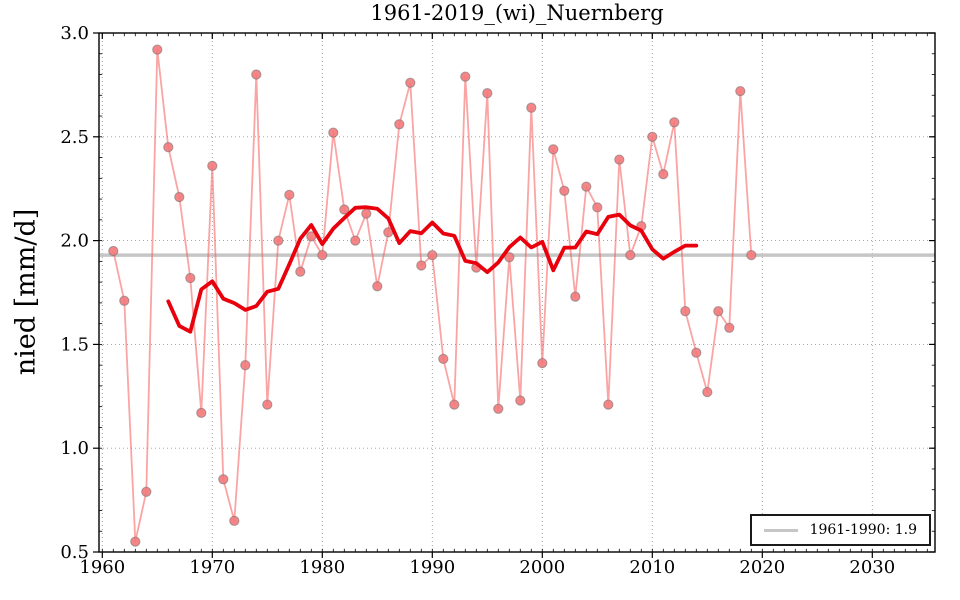 The height and width of the screenshot is (600, 960). What do you see at coordinates (74, 344) in the screenshot?
I see `y-tick-label: 1.5` at bounding box center [74, 344].